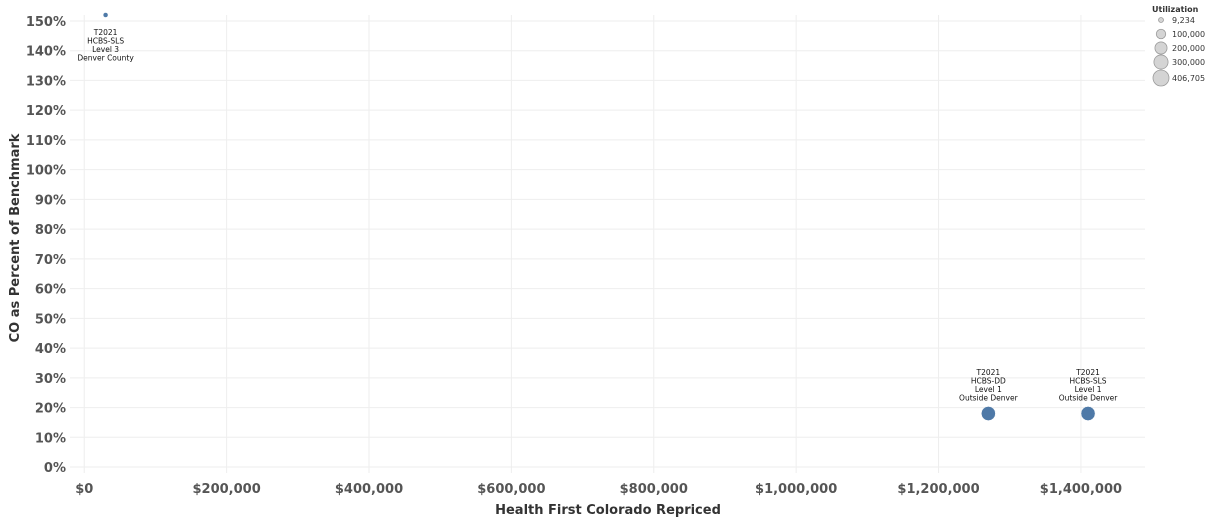 The image size is (1210, 523). What do you see at coordinates (46, 111) in the screenshot?
I see `y-tick-label: 120%` at bounding box center [46, 111].